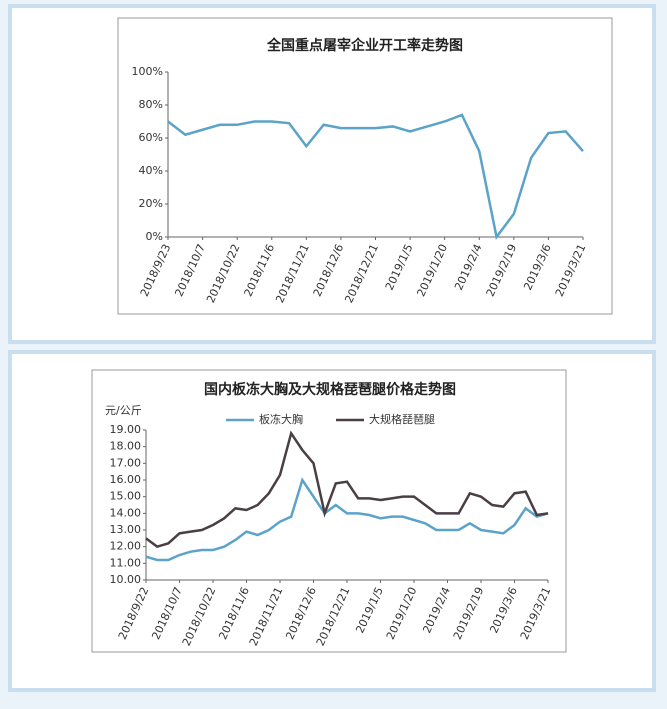  Describe the element at coordinates (126, 512) in the screenshot. I see `y-tick-label: 14.00` at that location.